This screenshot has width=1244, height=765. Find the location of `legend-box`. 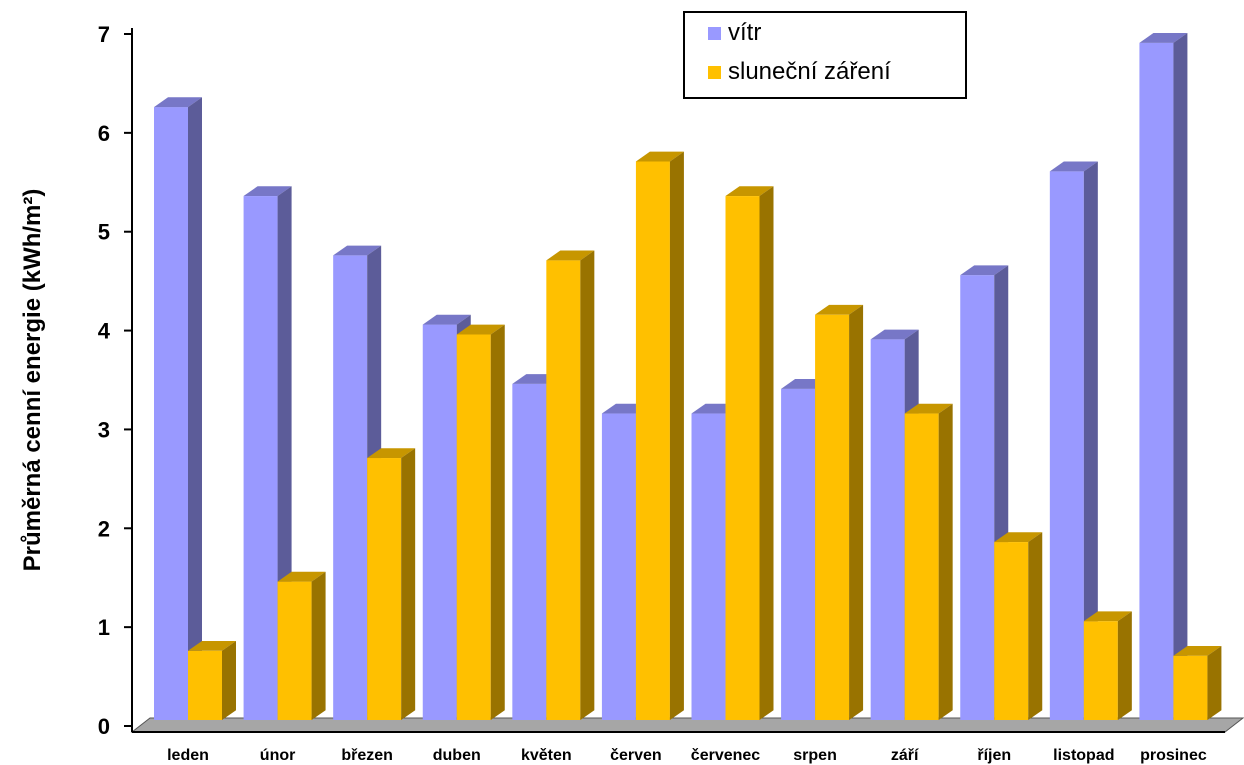

legend-box is located at coordinates (825, 55).